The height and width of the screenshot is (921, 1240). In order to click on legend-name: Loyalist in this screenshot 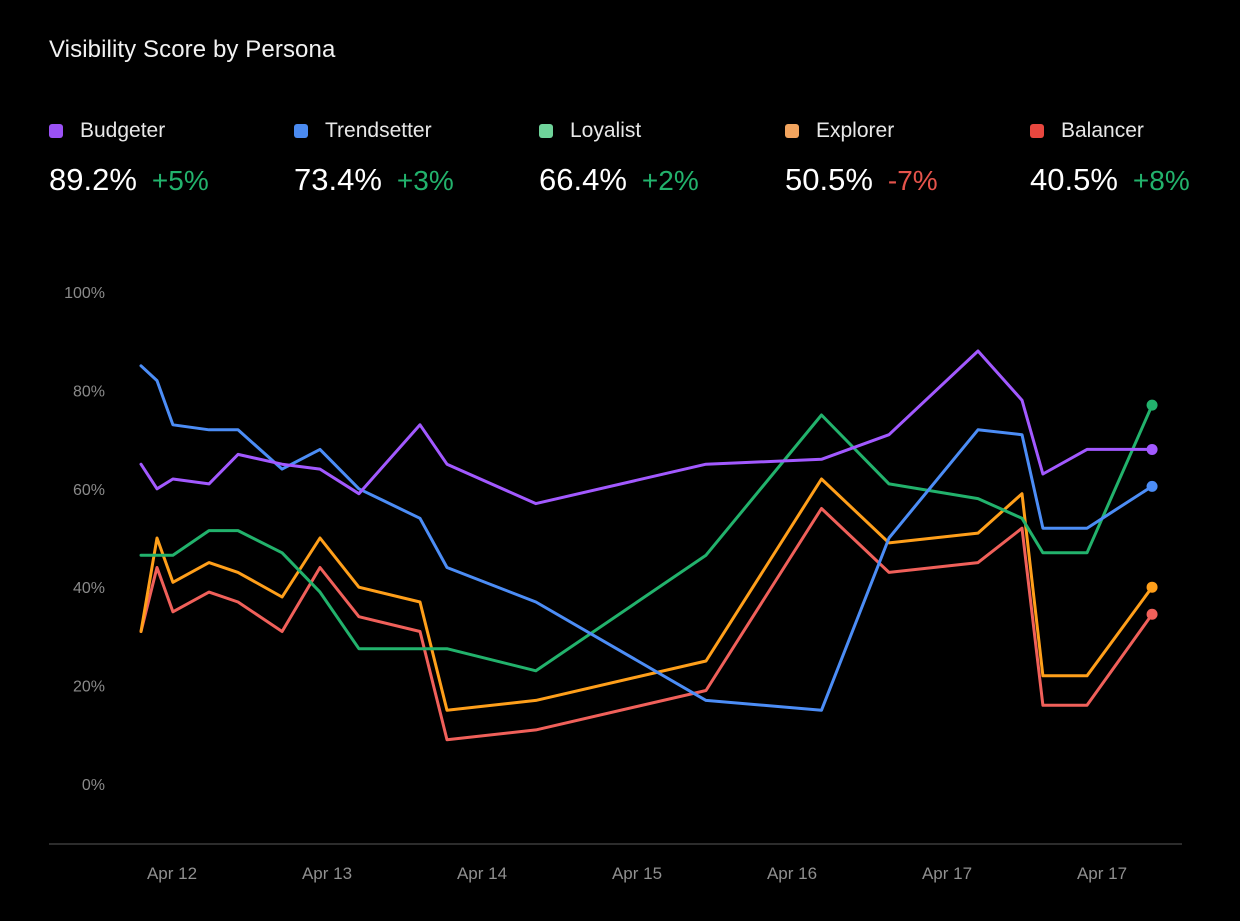, I will do `click(606, 130)`.